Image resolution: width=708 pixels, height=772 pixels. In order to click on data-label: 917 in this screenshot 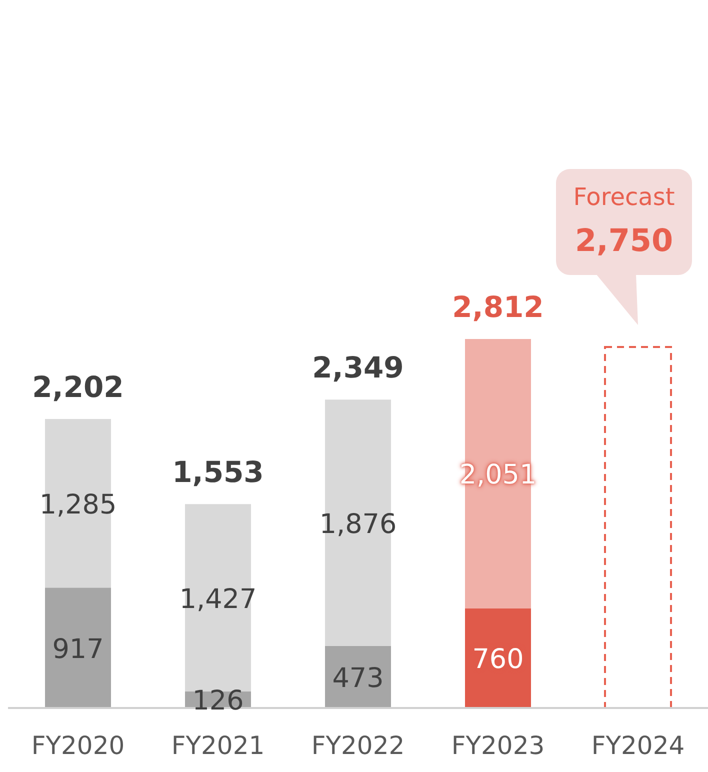, I will do `click(78, 649)`.